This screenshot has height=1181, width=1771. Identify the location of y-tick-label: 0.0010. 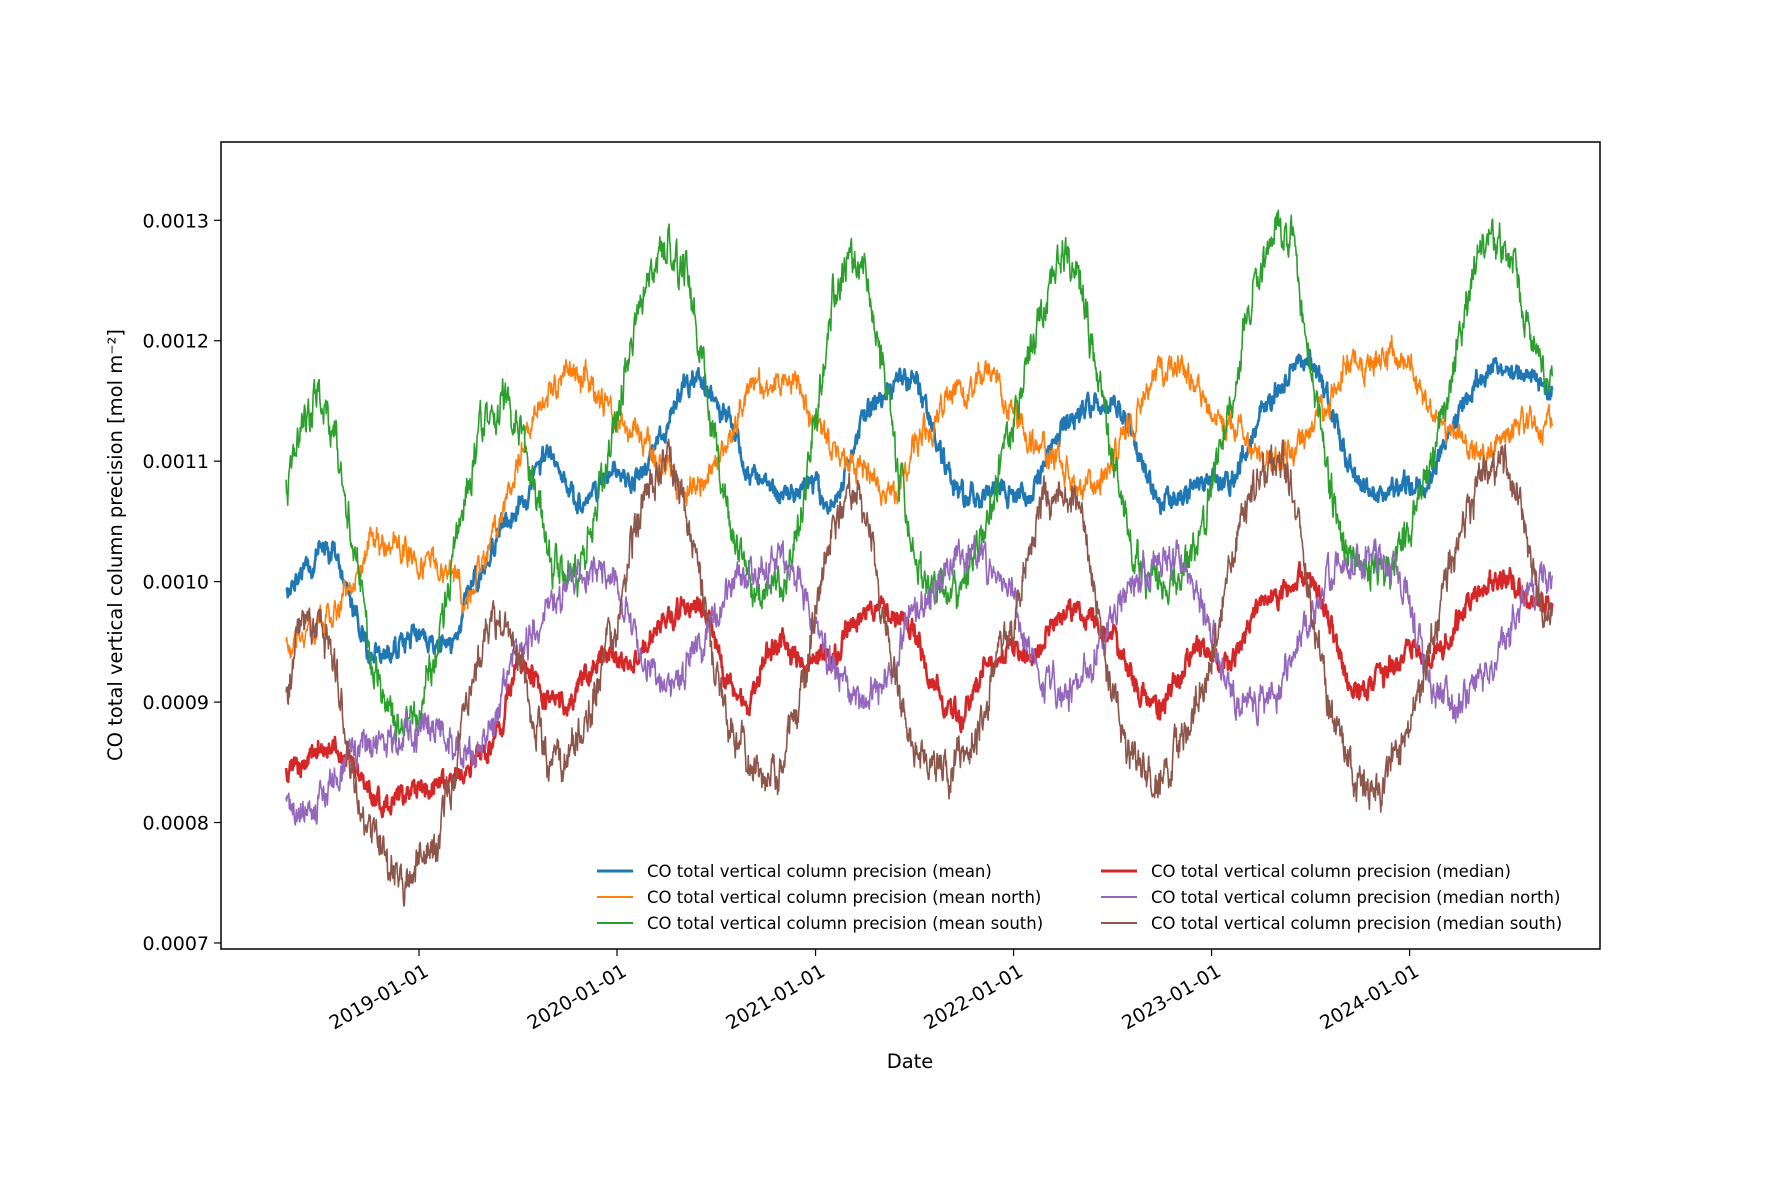
(176, 583).